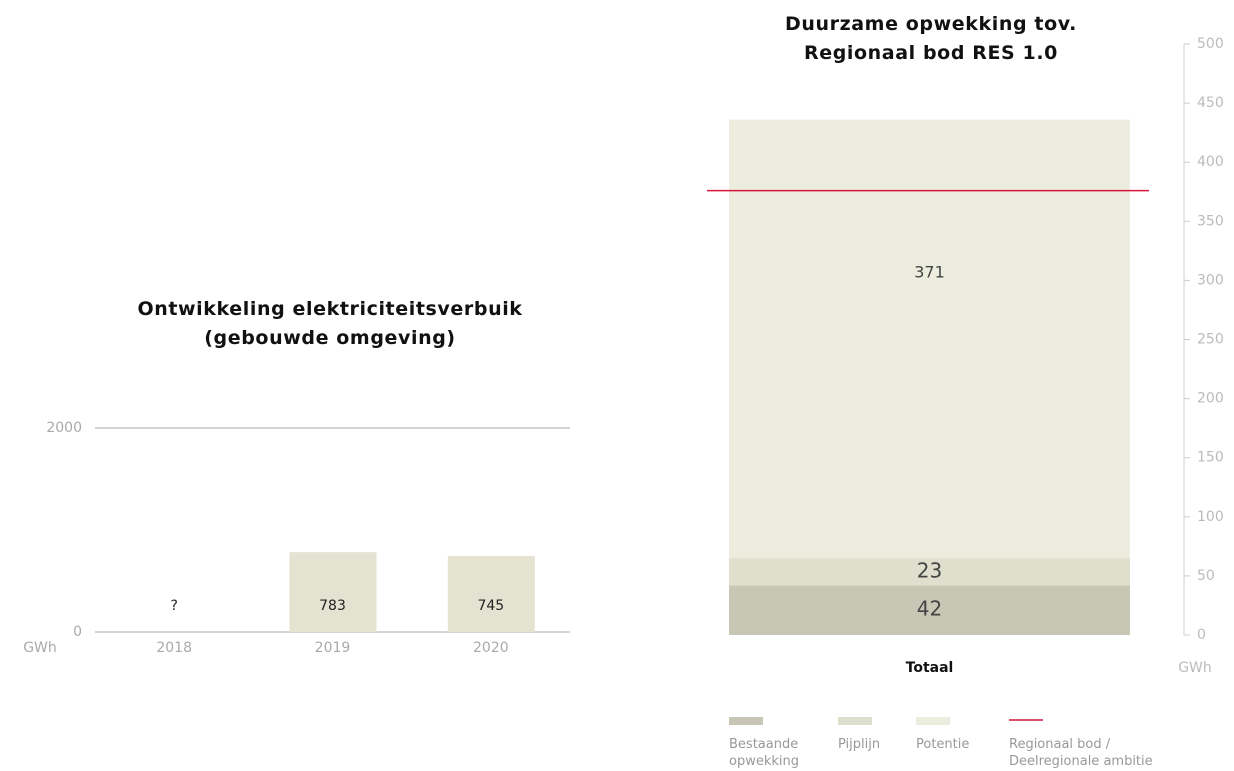 This screenshot has width=1234, height=771. I want to click on y-tick-label: 150, so click(1210, 458).